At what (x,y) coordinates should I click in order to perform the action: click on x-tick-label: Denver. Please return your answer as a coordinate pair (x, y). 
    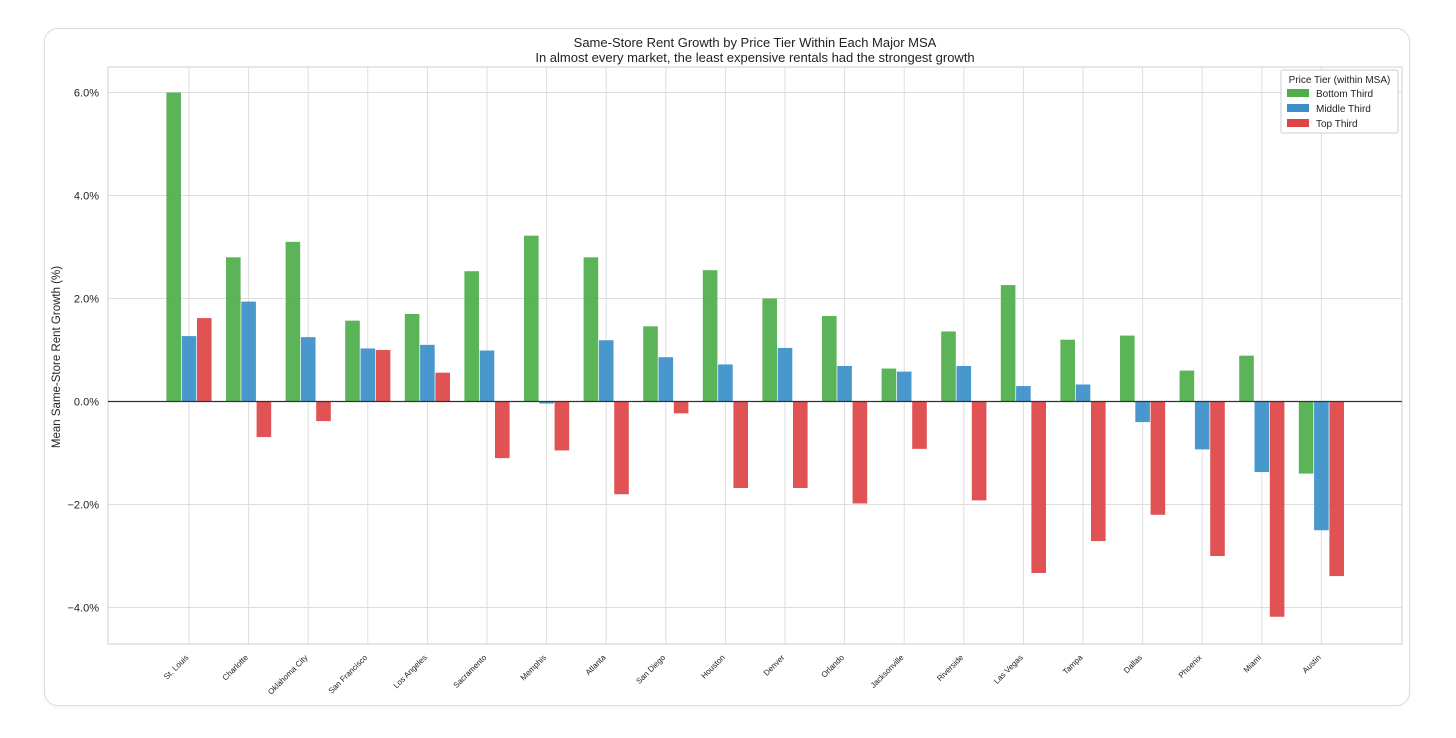
    Looking at the image, I should click on (774, 665).